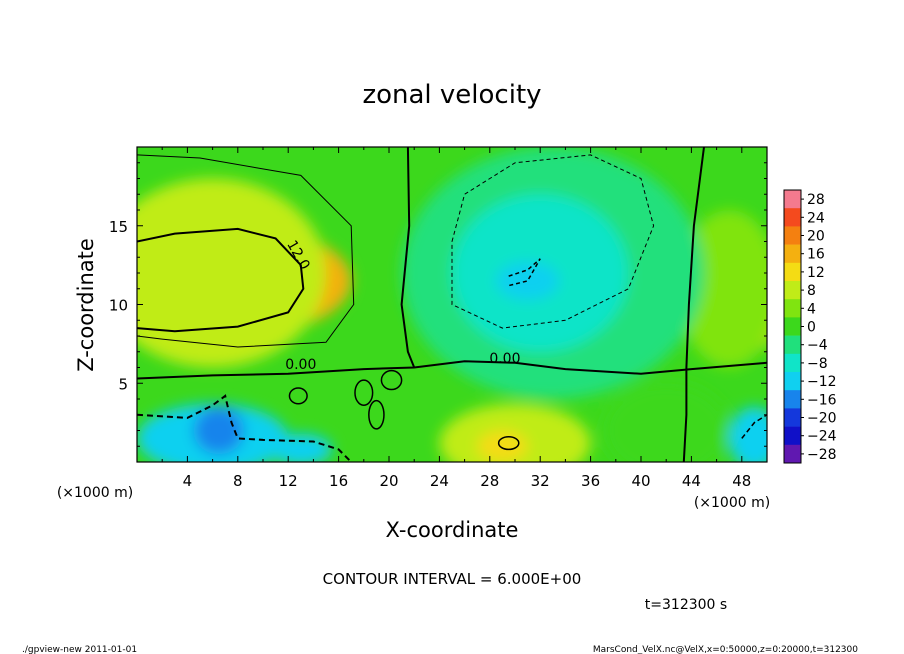  What do you see at coordinates (451, 95) in the screenshot?
I see `chart-title: zonal velocity` at bounding box center [451, 95].